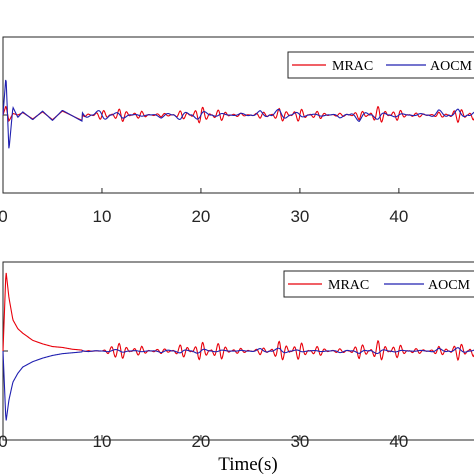  I want to click on x-axis-label: Time(s), so click(247, 464).